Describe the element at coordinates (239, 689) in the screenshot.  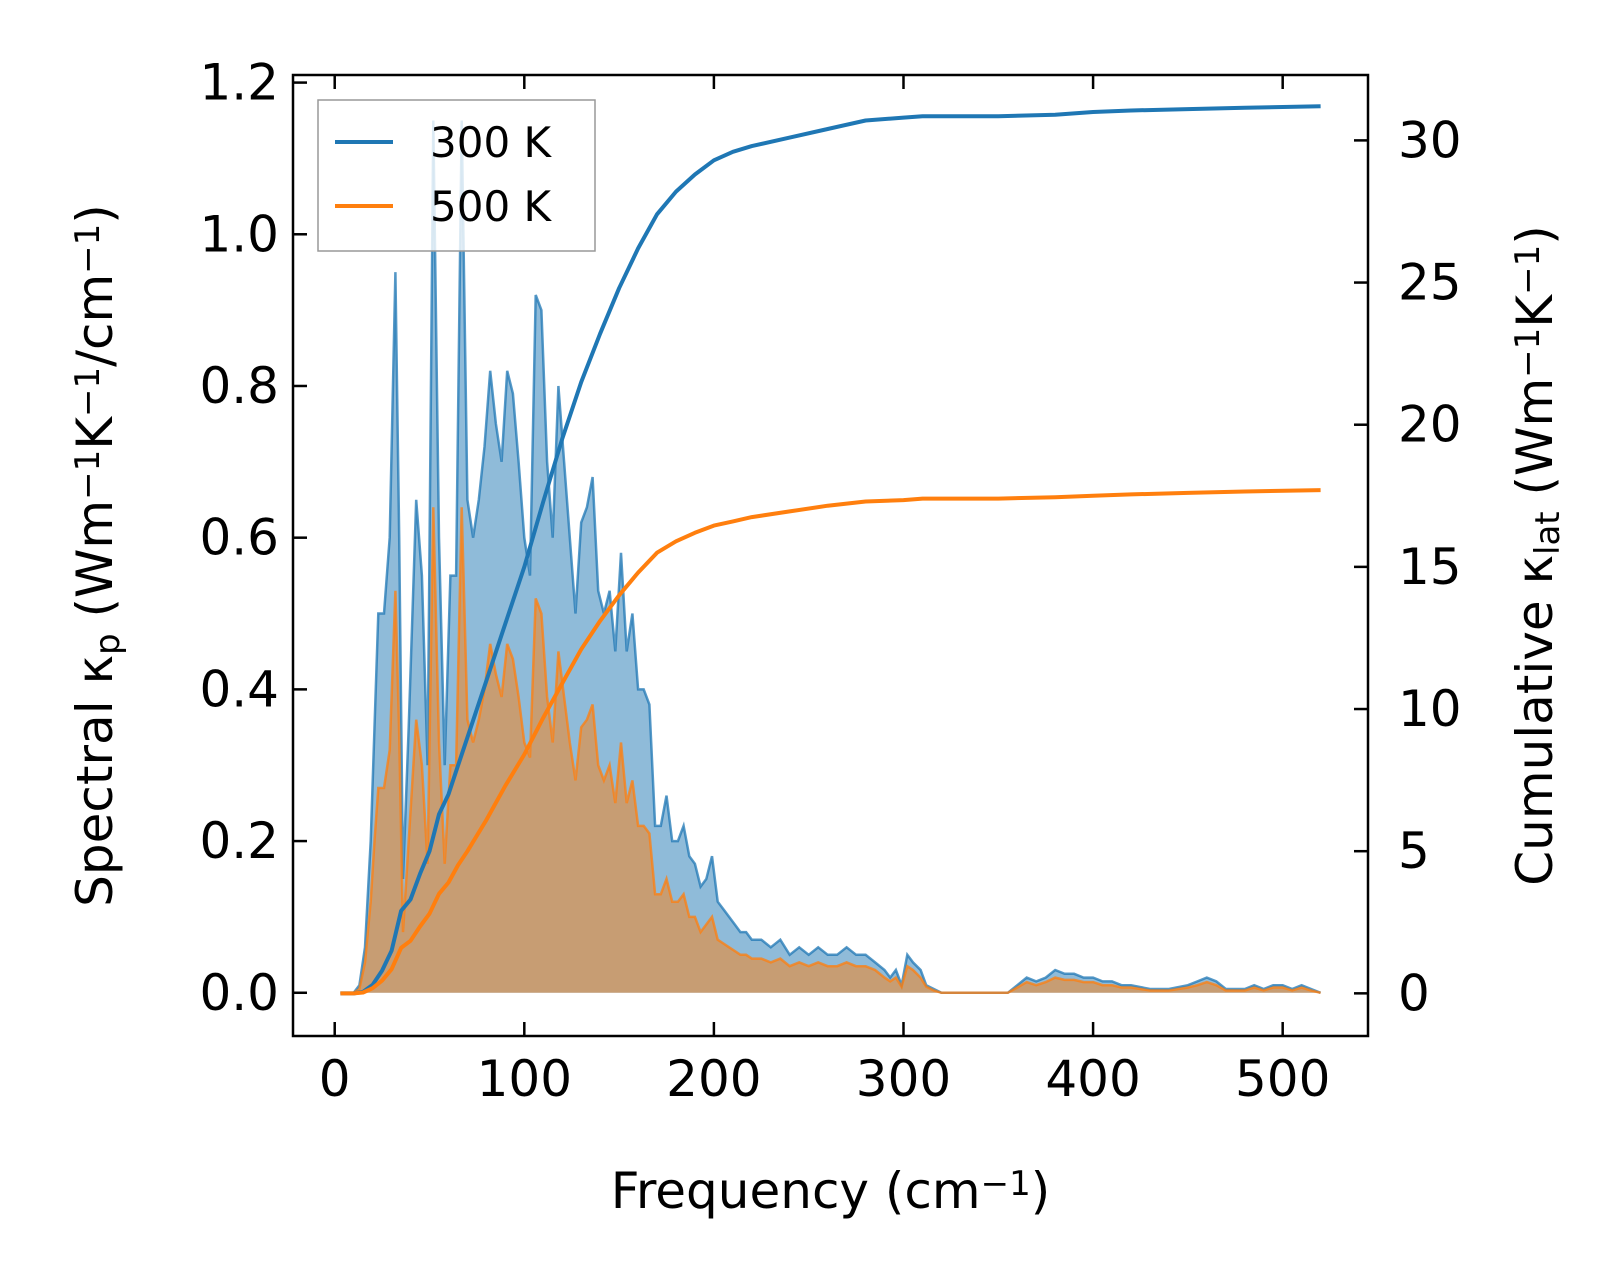
I see `y-left-tick-label: 0.4` at that location.